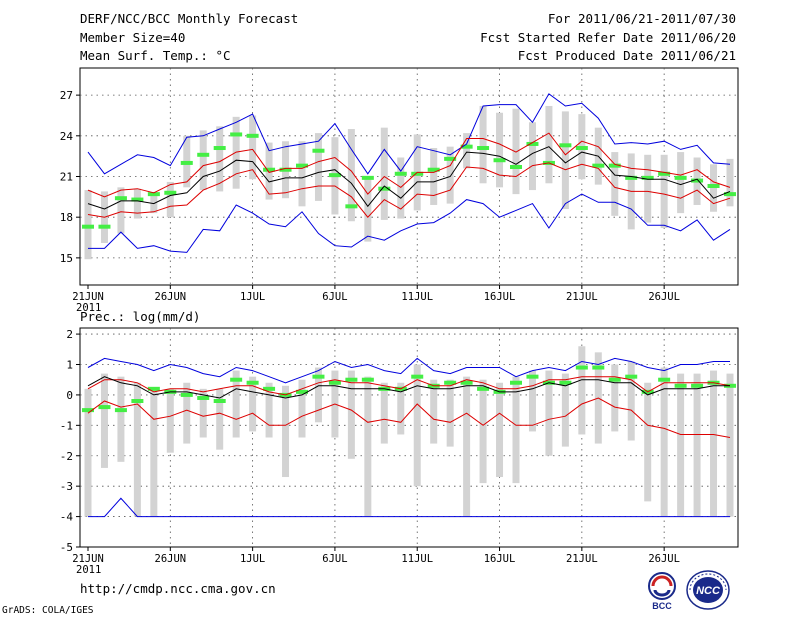 The width and height of the screenshot is (800, 618). I want to click on chart-title: DERF/NCC/BCC Monthly Forecast, so click(189, 18).